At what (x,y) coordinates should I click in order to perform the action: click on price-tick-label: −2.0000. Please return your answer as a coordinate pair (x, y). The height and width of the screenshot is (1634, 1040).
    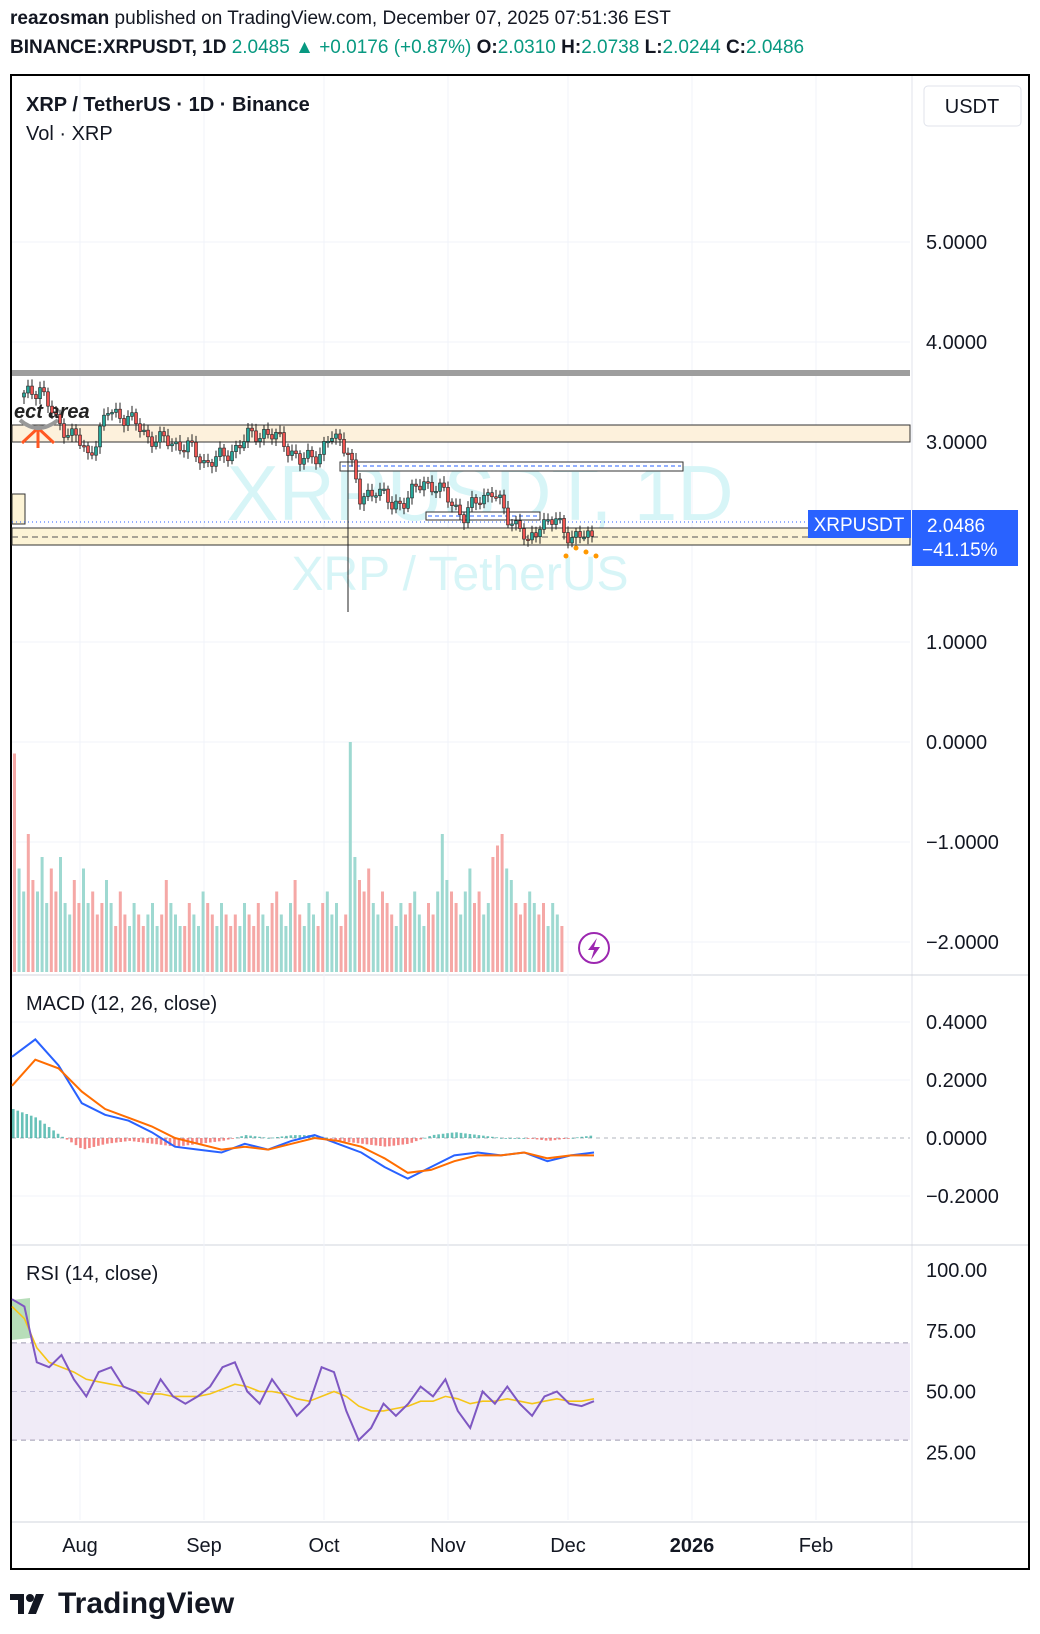
    Looking at the image, I should click on (962, 943).